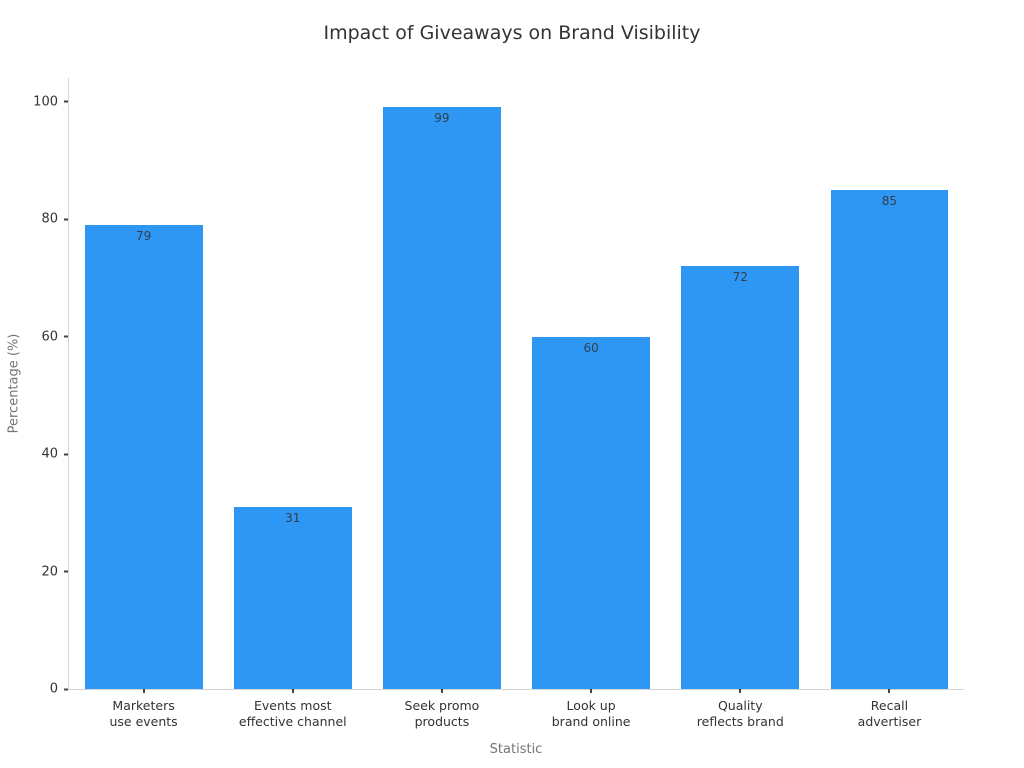 The image size is (1024, 768). Describe the element at coordinates (49, 336) in the screenshot. I see `y-tick-label: 60` at that location.